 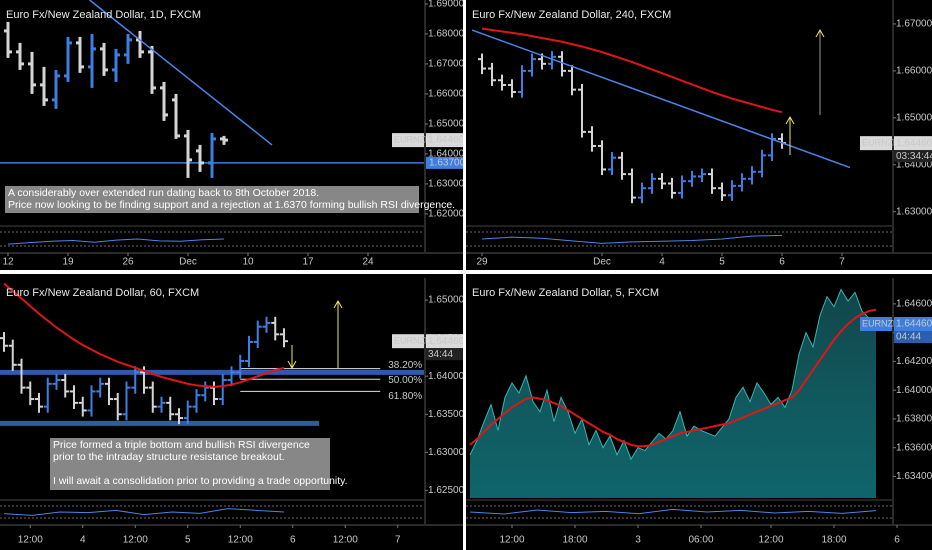 I want to click on x-tick-label: 29, so click(x=482, y=262).